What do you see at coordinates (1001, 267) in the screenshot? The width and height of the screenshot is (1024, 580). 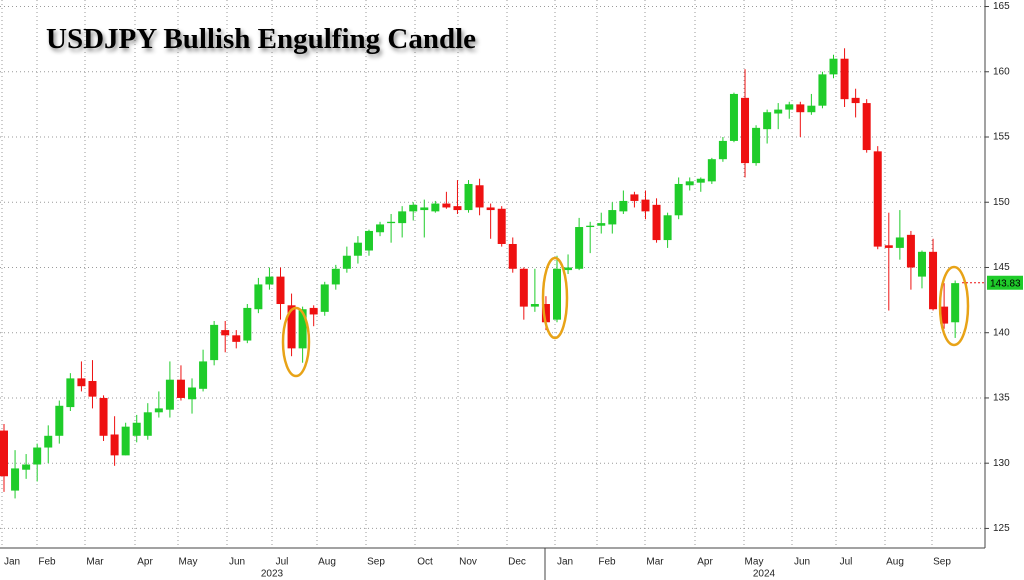 I see `y-tick-label: 145` at bounding box center [1001, 267].